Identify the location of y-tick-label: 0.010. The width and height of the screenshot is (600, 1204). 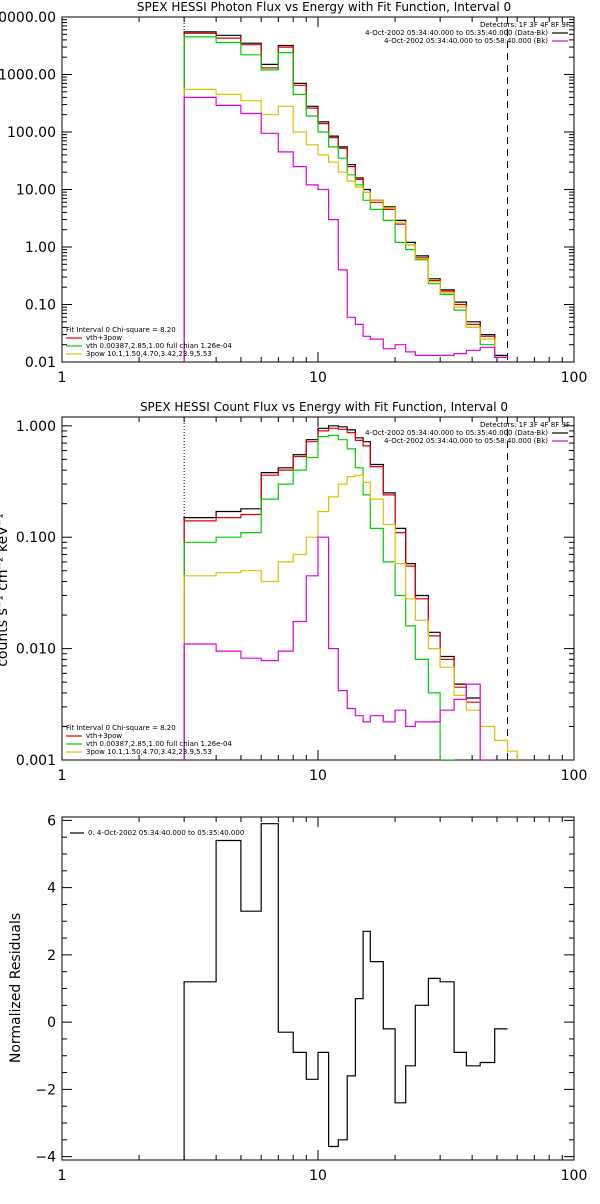
(36, 650).